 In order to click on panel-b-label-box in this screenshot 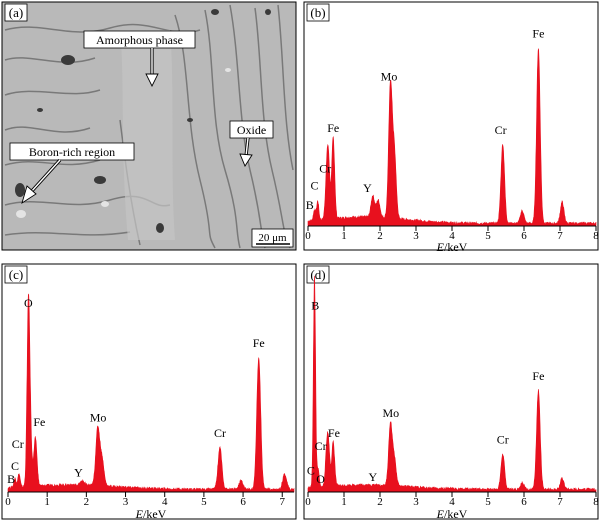, I will do `click(318, 12)`.